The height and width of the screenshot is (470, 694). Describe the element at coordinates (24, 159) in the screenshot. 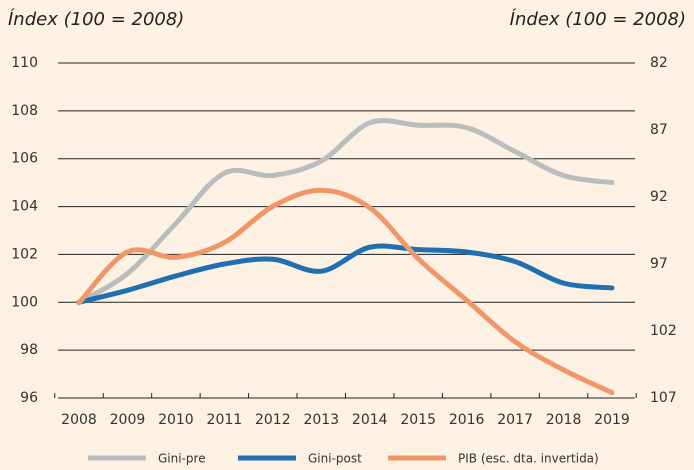

I see `y-tick-label: 106` at that location.